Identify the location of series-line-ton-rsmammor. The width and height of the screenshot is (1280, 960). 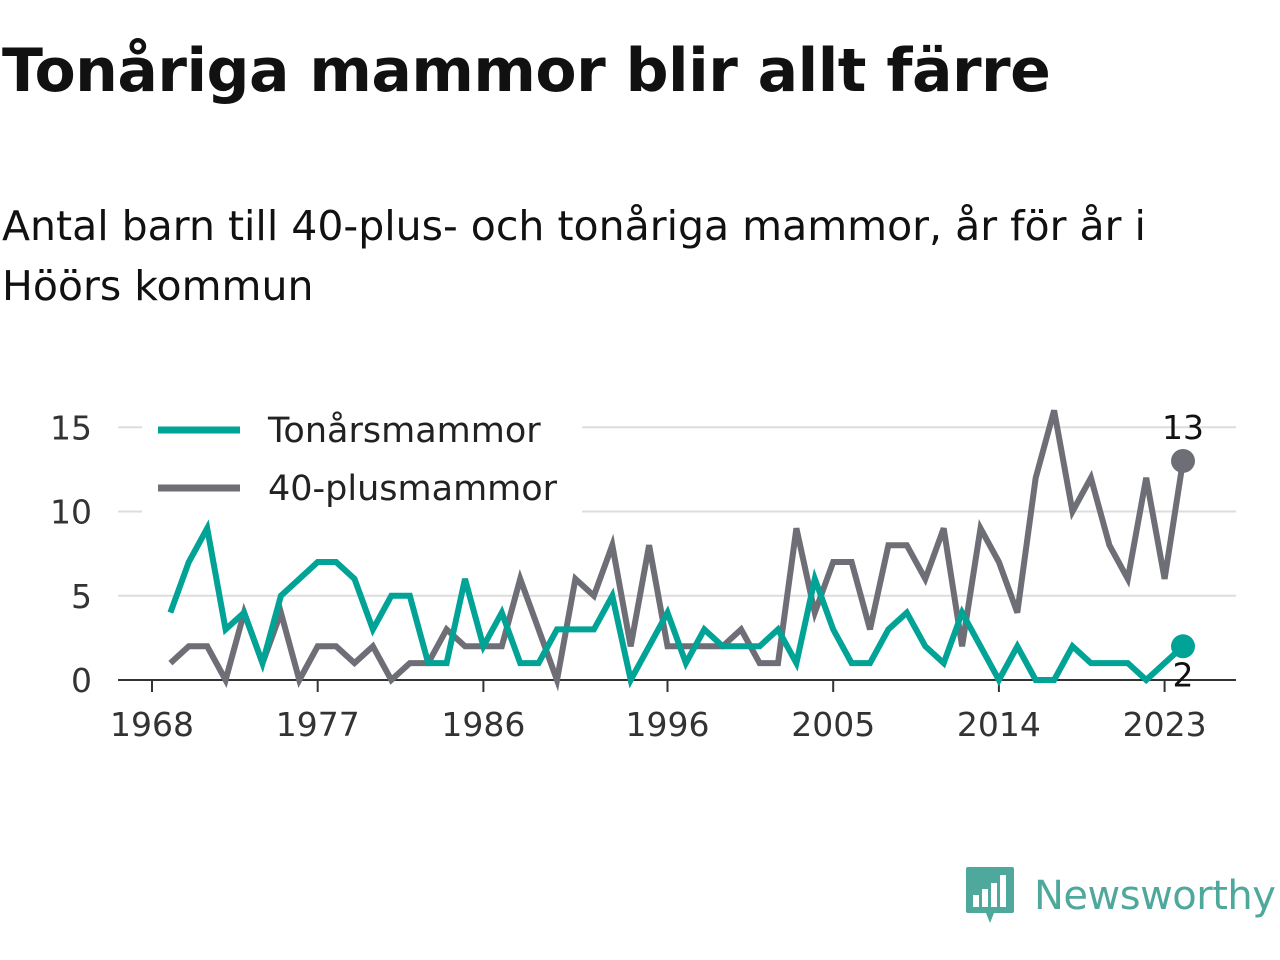
(676, 604).